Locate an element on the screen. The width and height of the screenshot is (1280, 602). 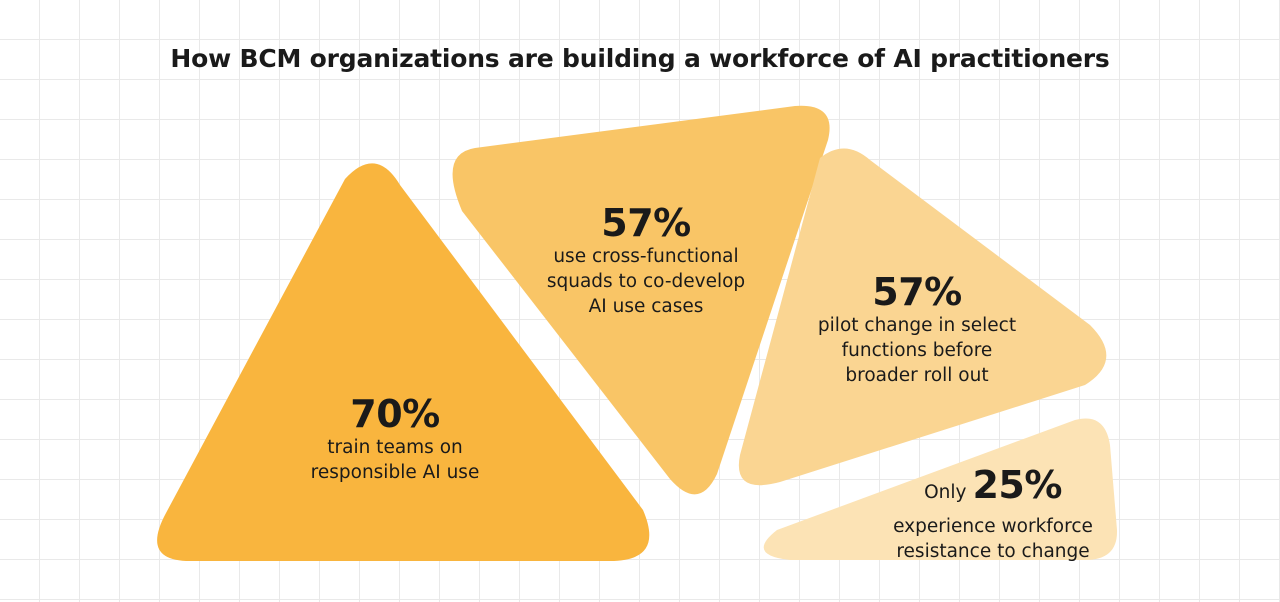
stat-percent: 25% is located at coordinates (1017, 485).